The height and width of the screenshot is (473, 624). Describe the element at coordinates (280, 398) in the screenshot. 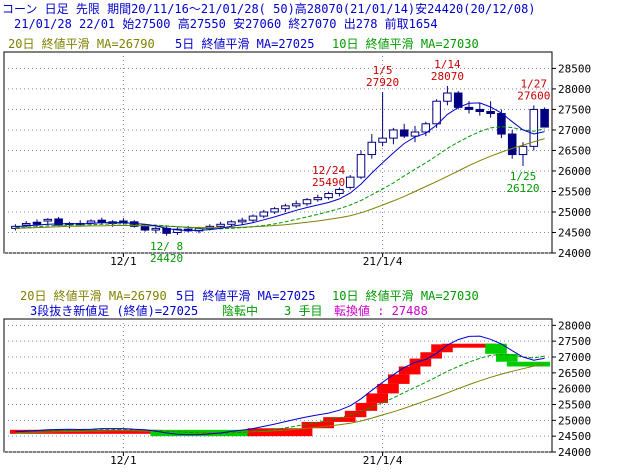

I see `bottom-ma20-line` at that location.